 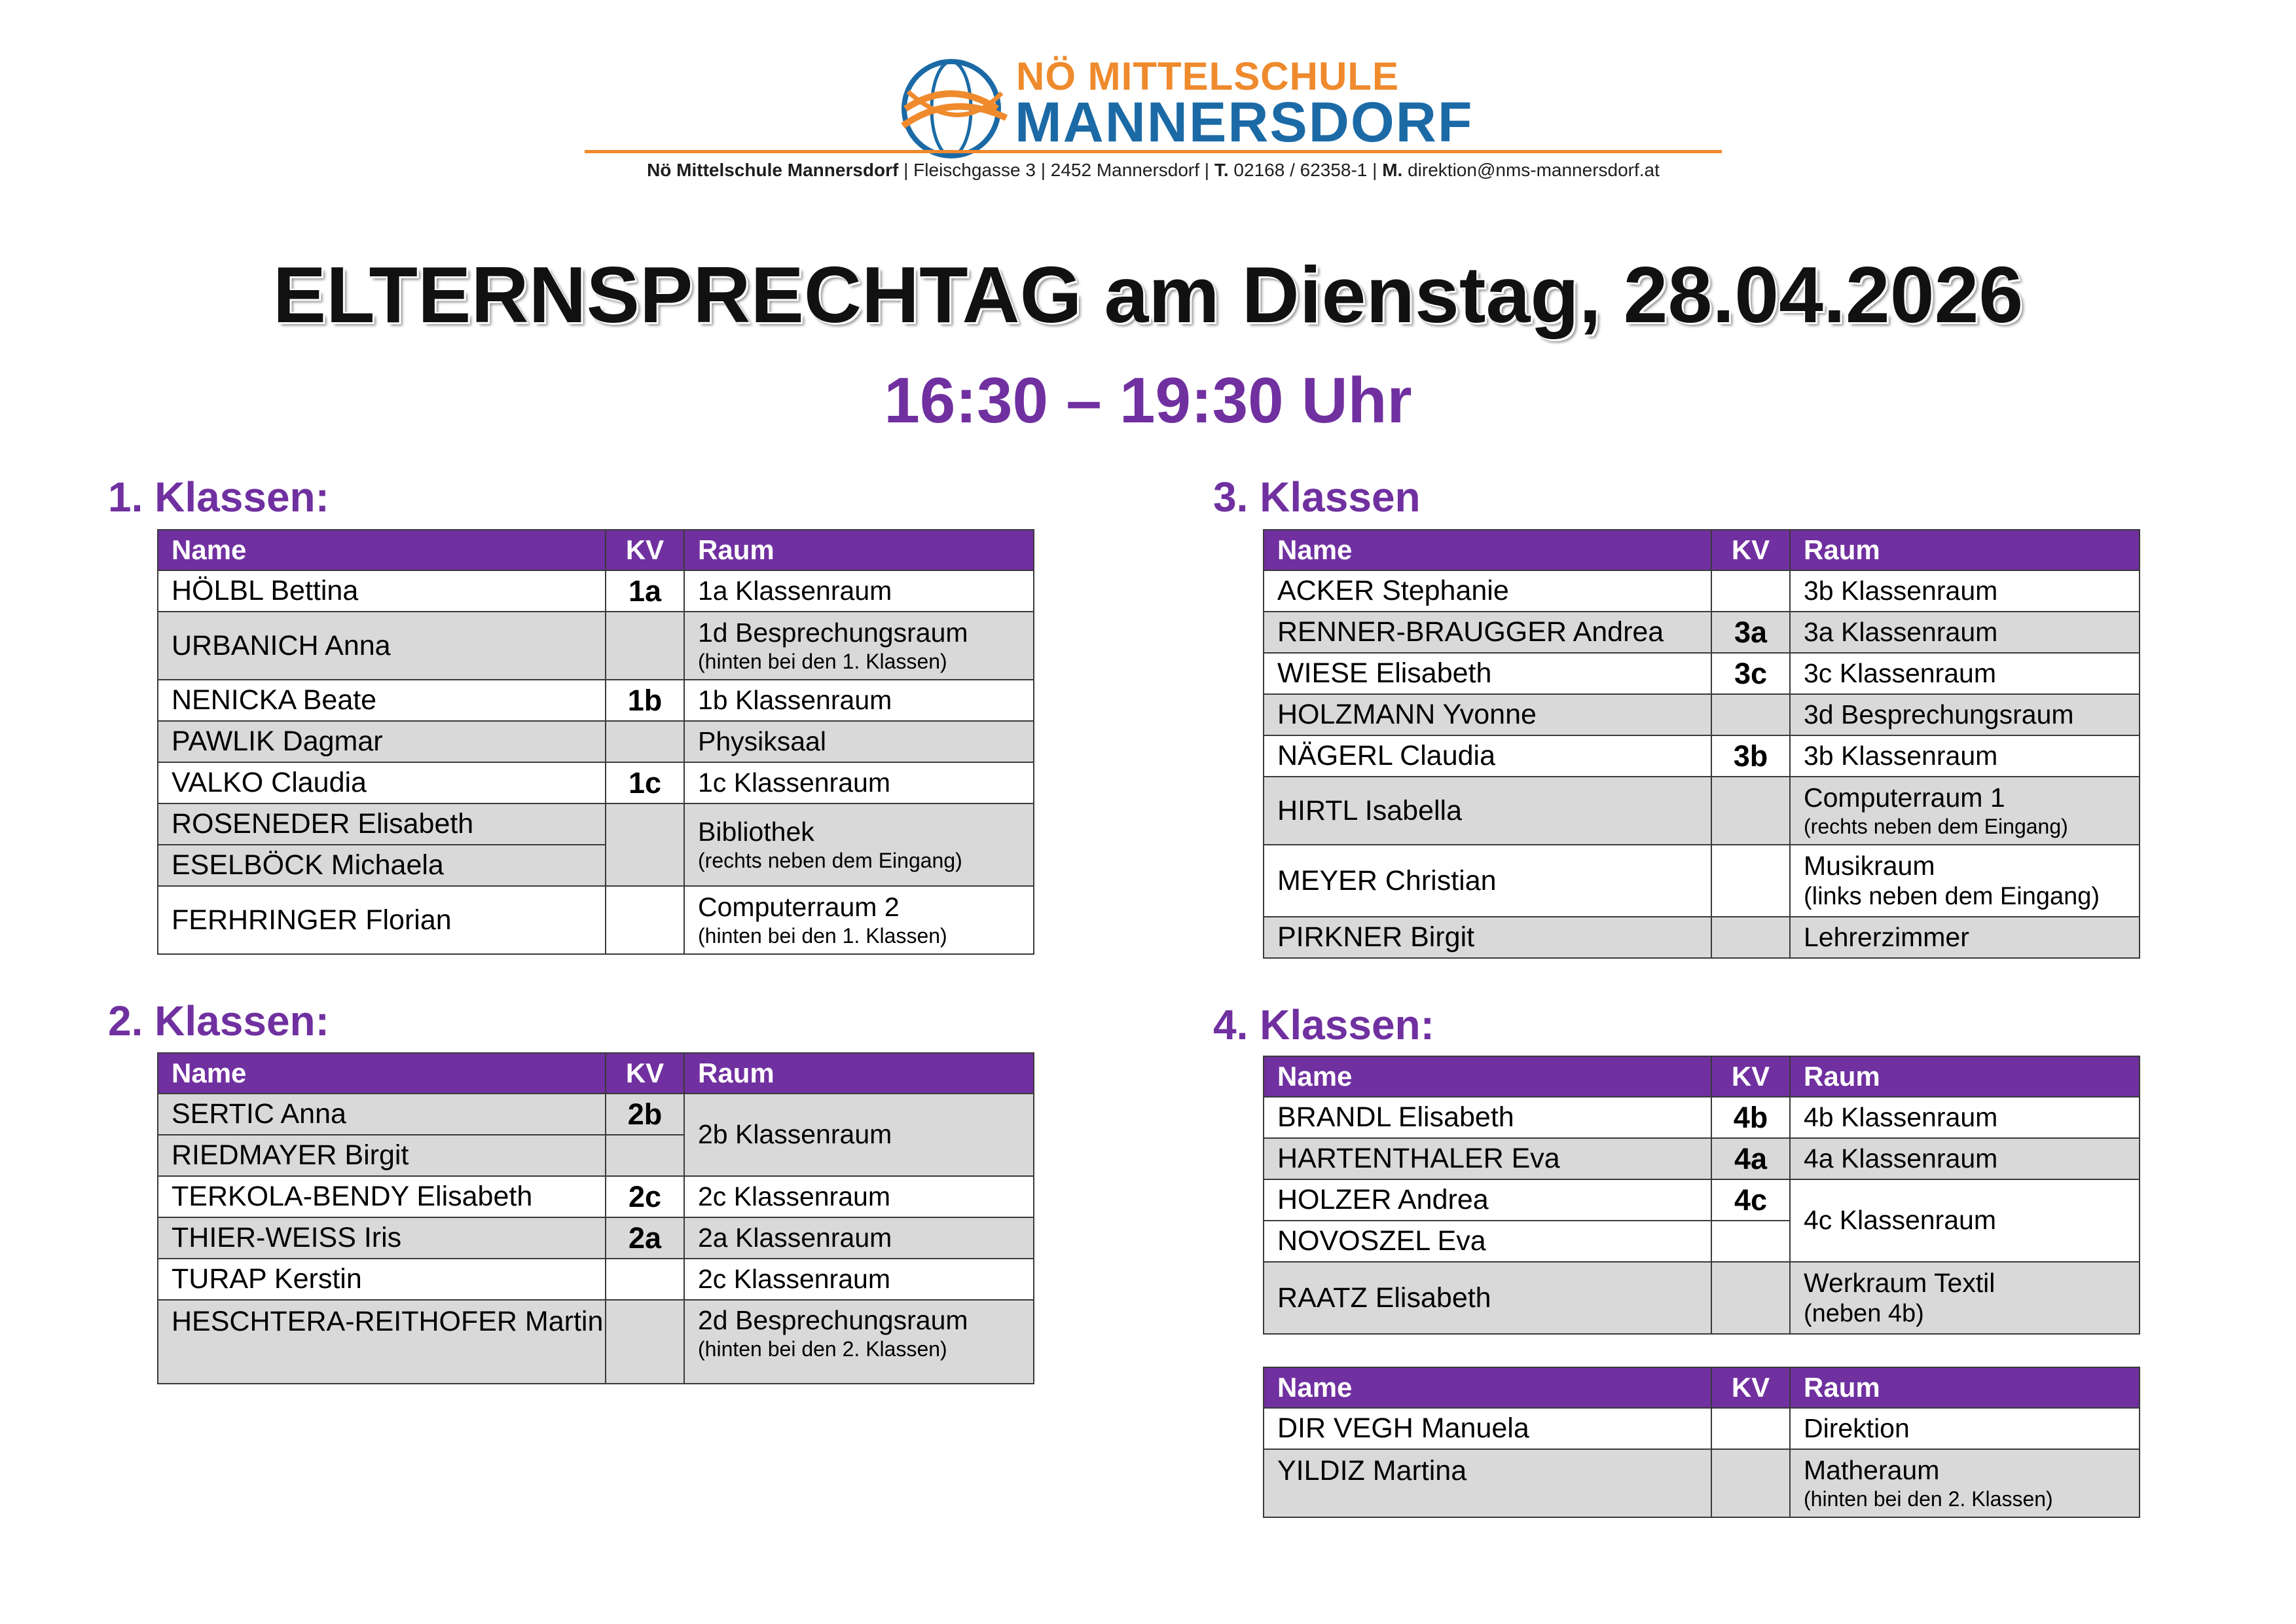 What do you see at coordinates (381, 1155) in the screenshot?
I see `teacher-name: RIEDMAYER Birgit` at bounding box center [381, 1155].